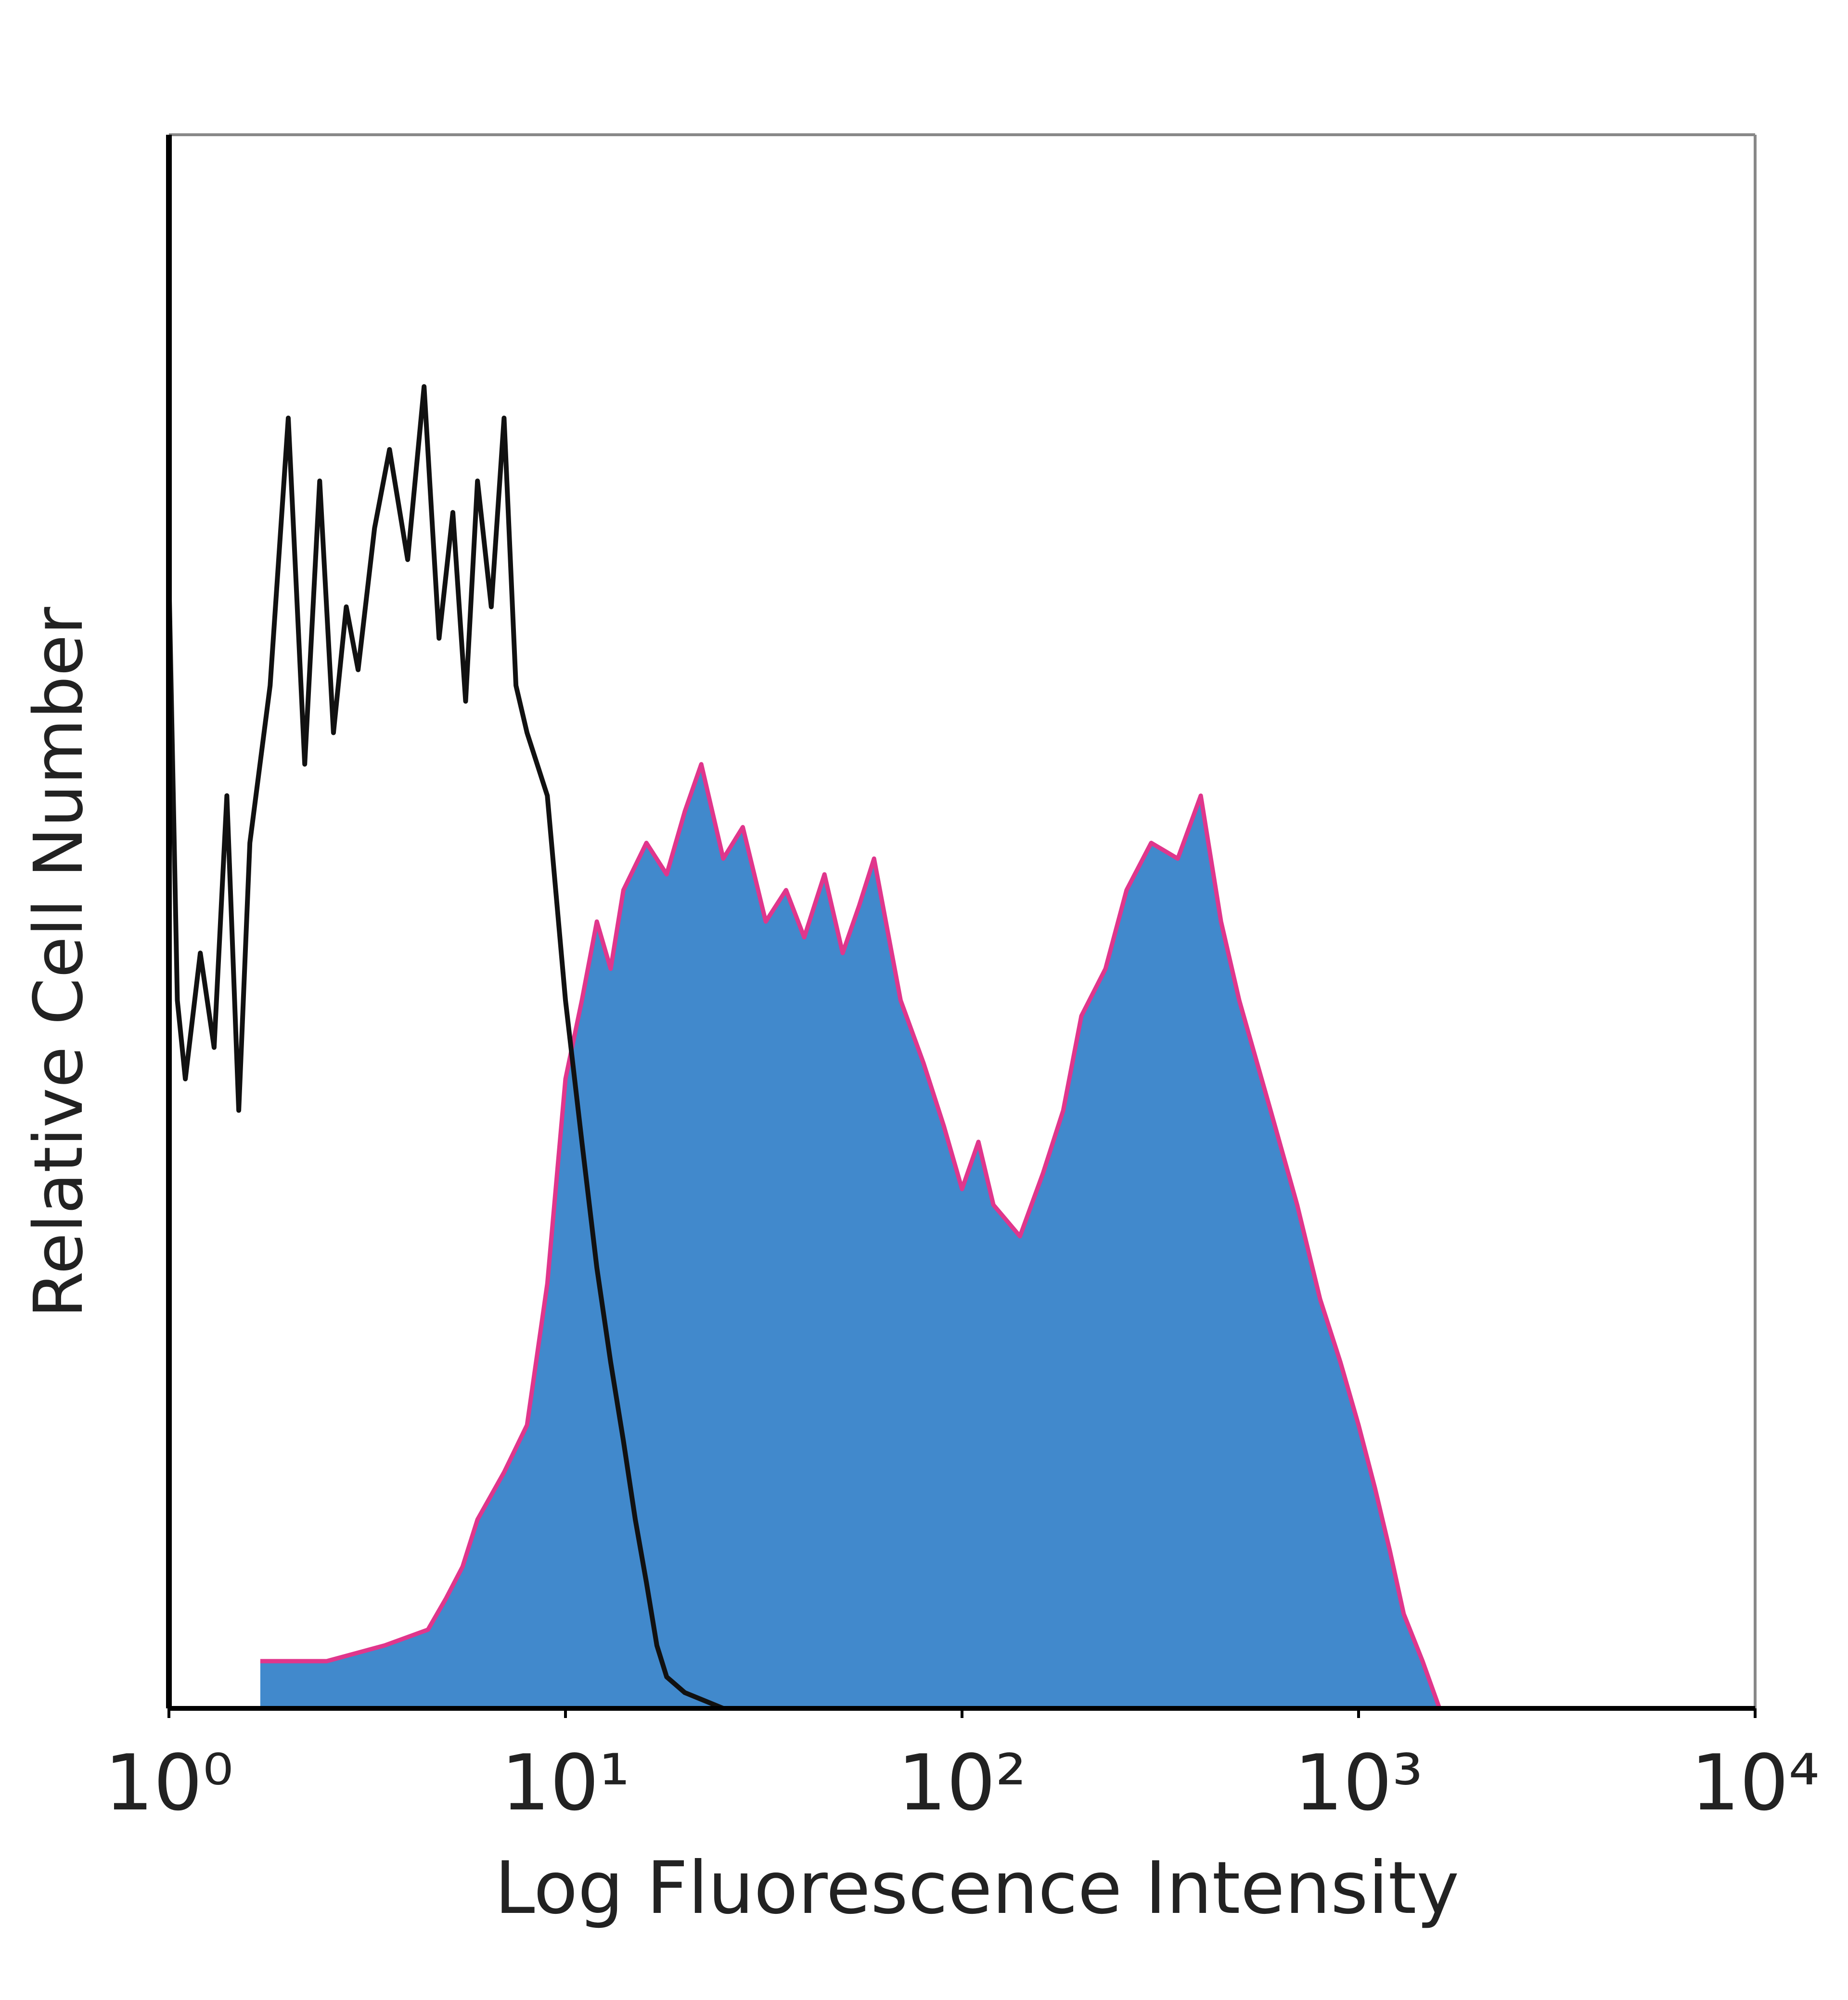  I want to click on x-axis-label: Log Fluorescence Intensity, so click(977, 1888).